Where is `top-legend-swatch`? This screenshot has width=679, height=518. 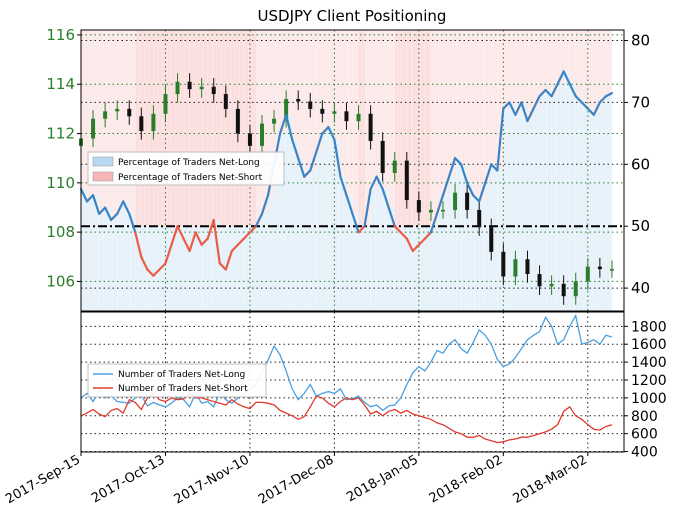 top-legend-swatch is located at coordinates (103, 161).